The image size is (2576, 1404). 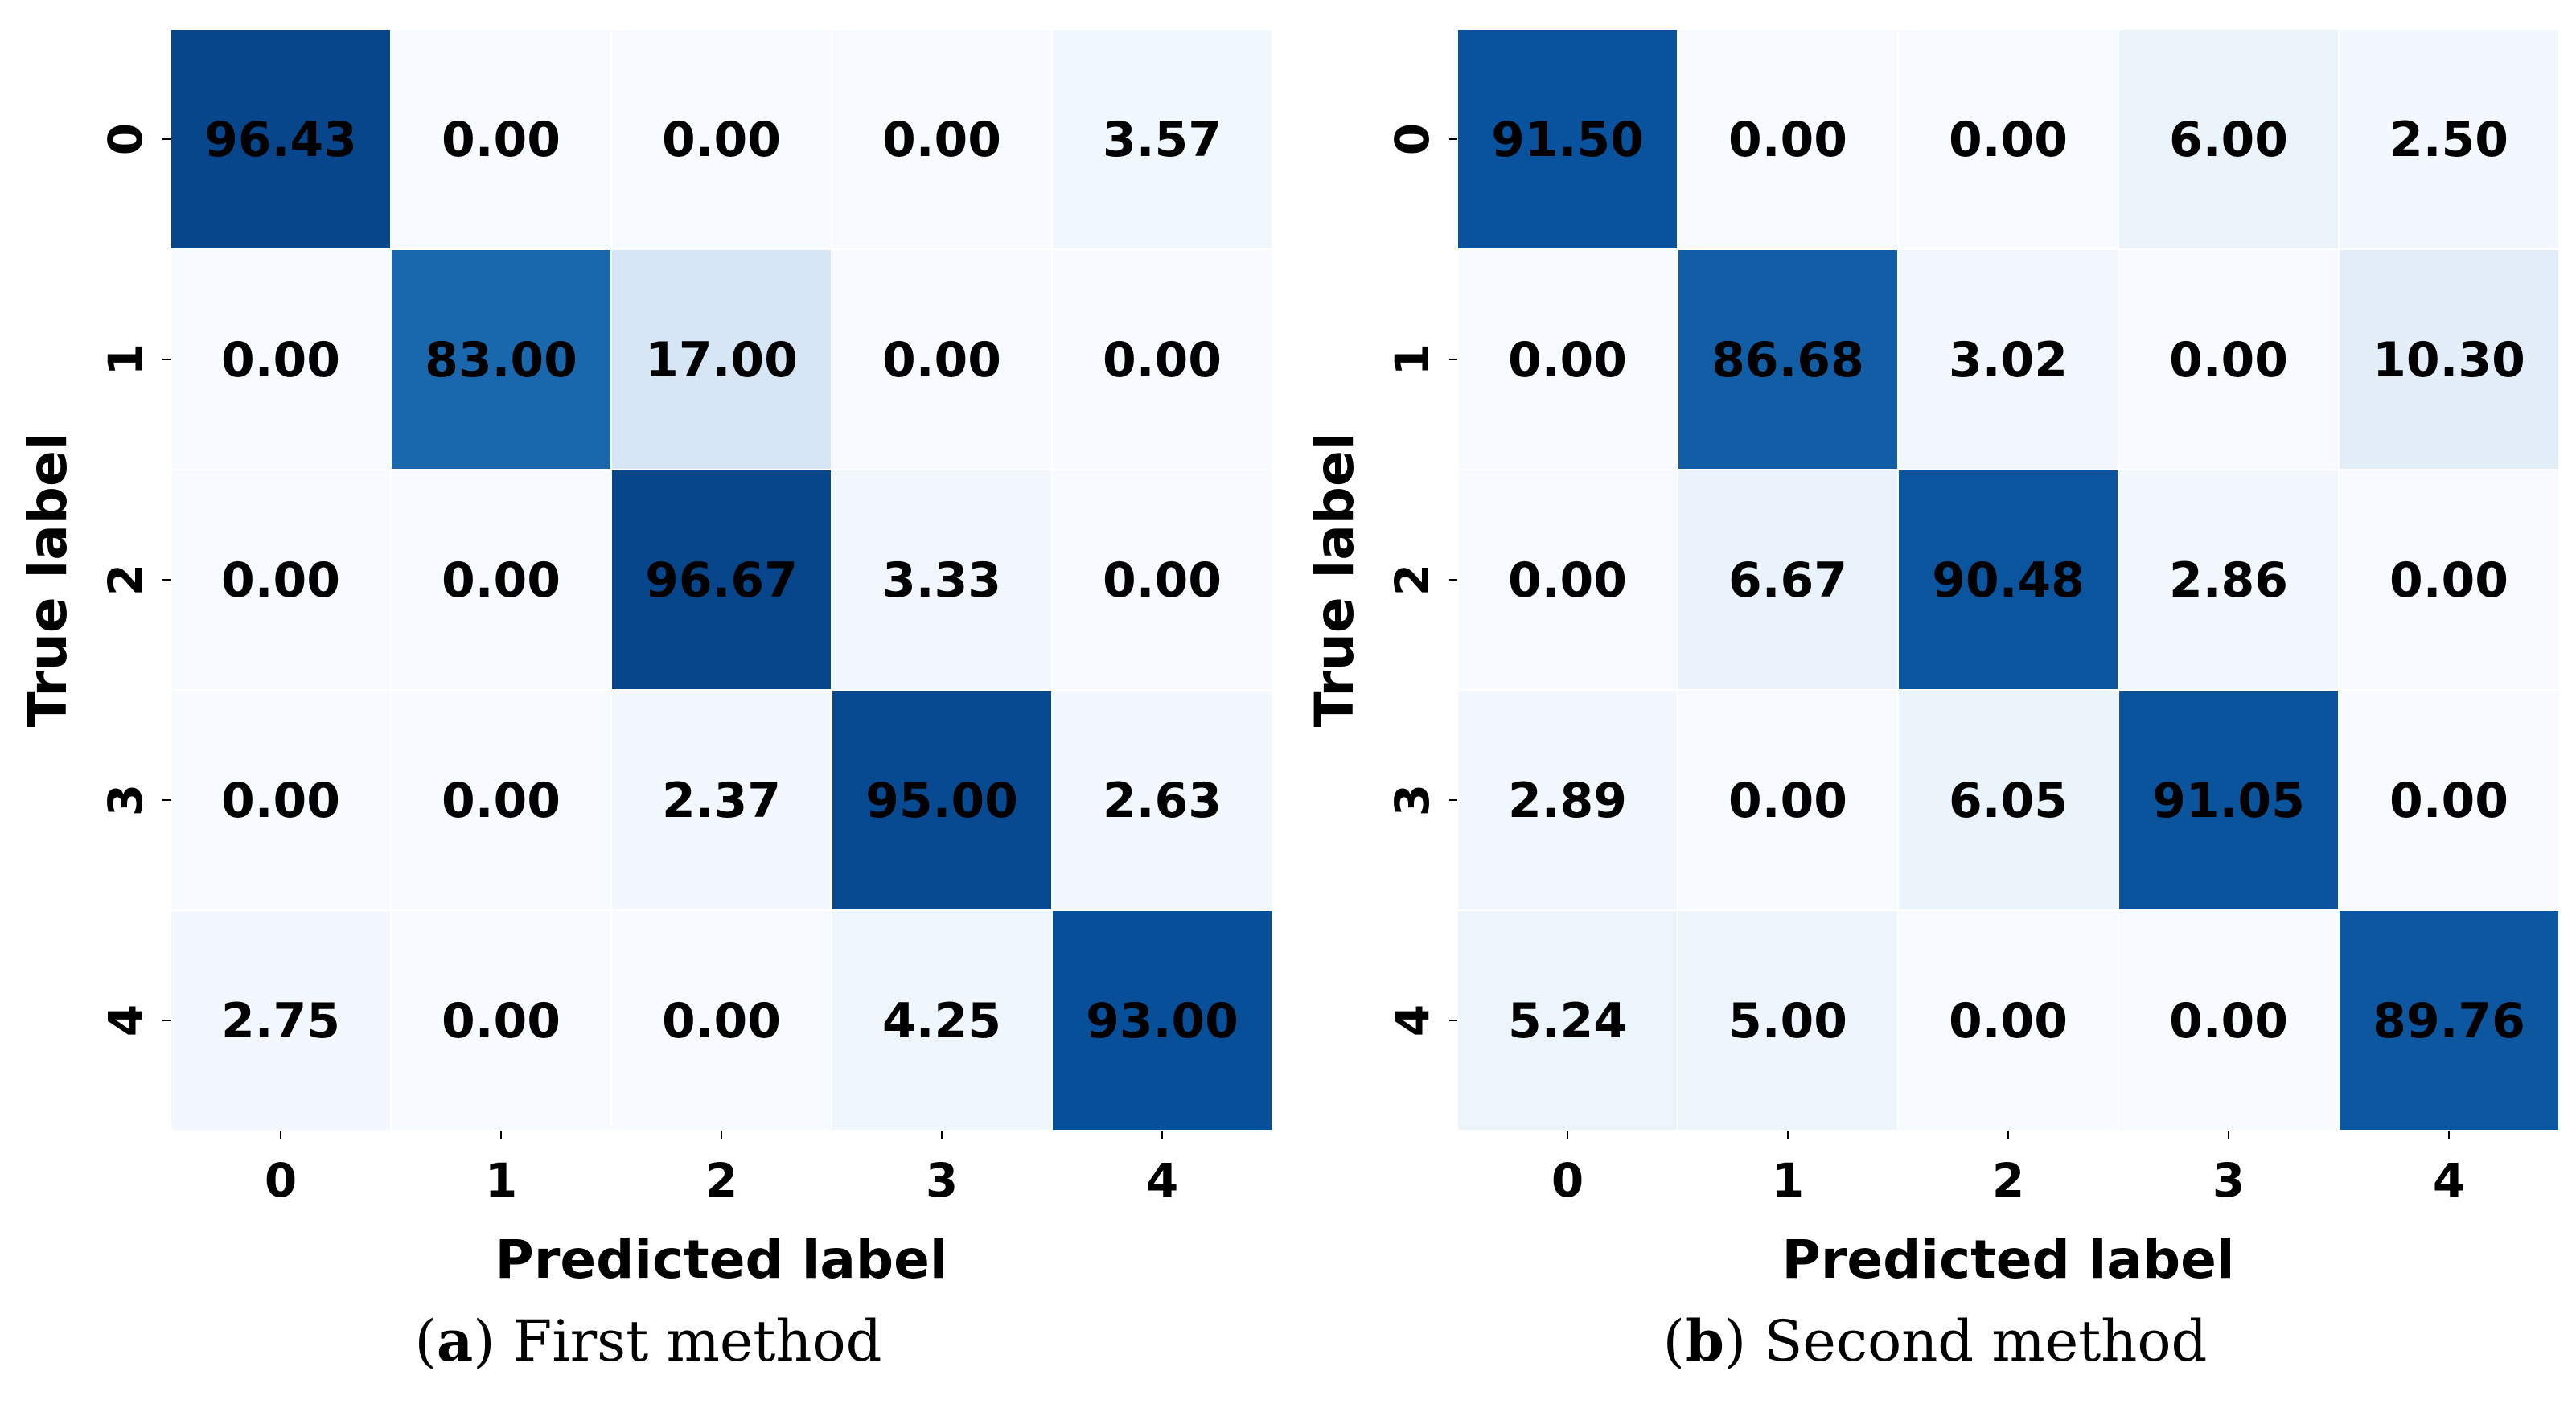 What do you see at coordinates (1567, 1021) in the screenshot?
I see `cell-value-label: 5.24` at bounding box center [1567, 1021].